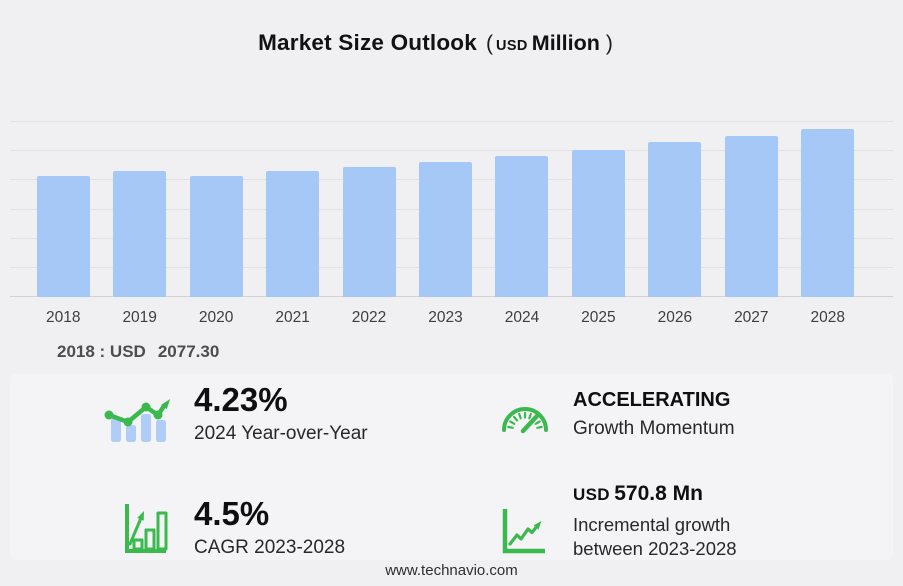 This screenshot has width=903, height=586. I want to click on website-text: www.technavio.com, so click(451, 570).